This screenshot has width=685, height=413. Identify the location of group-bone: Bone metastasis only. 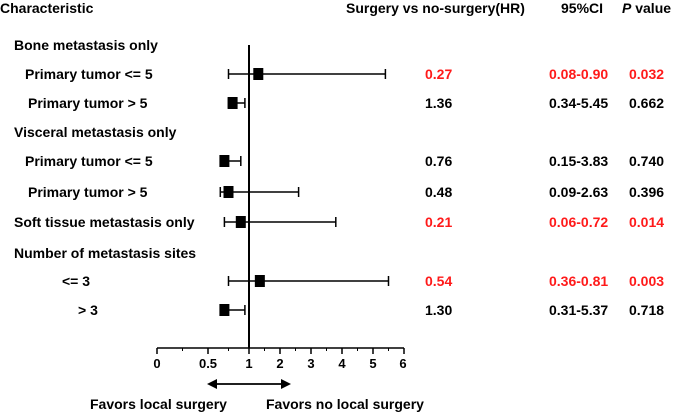
(86, 45).